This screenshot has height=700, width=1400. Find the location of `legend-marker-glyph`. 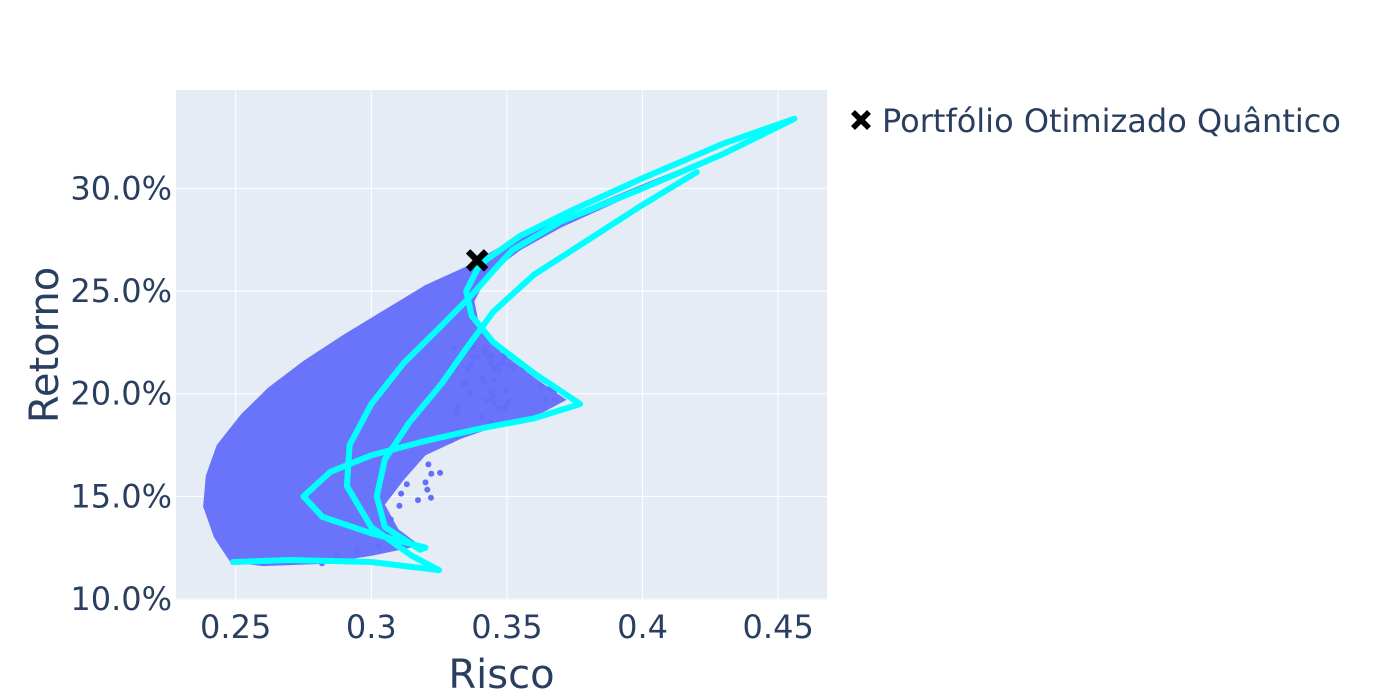

legend-marker-glyph is located at coordinates (861, 120).